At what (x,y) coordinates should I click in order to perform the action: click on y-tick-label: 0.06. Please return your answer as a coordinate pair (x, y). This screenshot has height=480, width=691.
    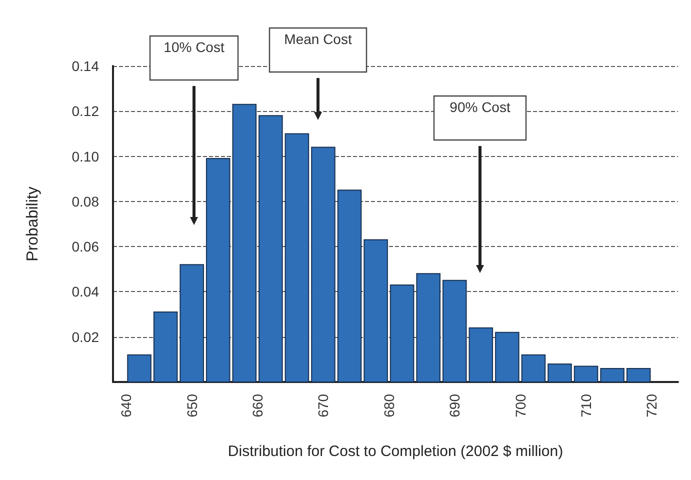
    Looking at the image, I should click on (86, 246).